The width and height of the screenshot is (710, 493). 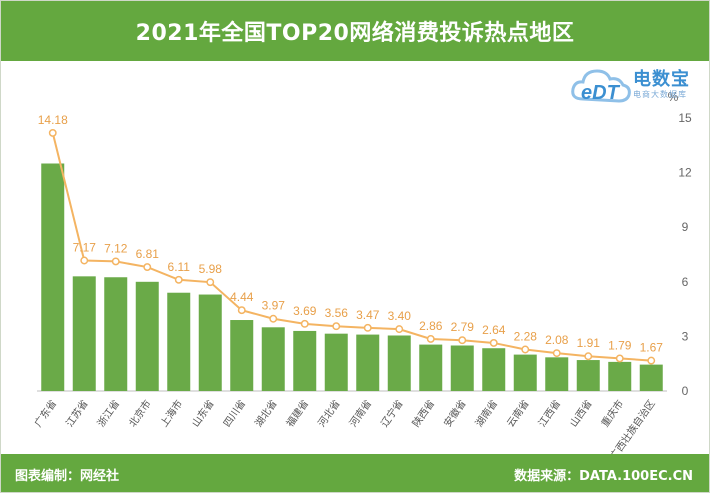 I want to click on x-tick-label: 重庆市, so click(x=612, y=413).